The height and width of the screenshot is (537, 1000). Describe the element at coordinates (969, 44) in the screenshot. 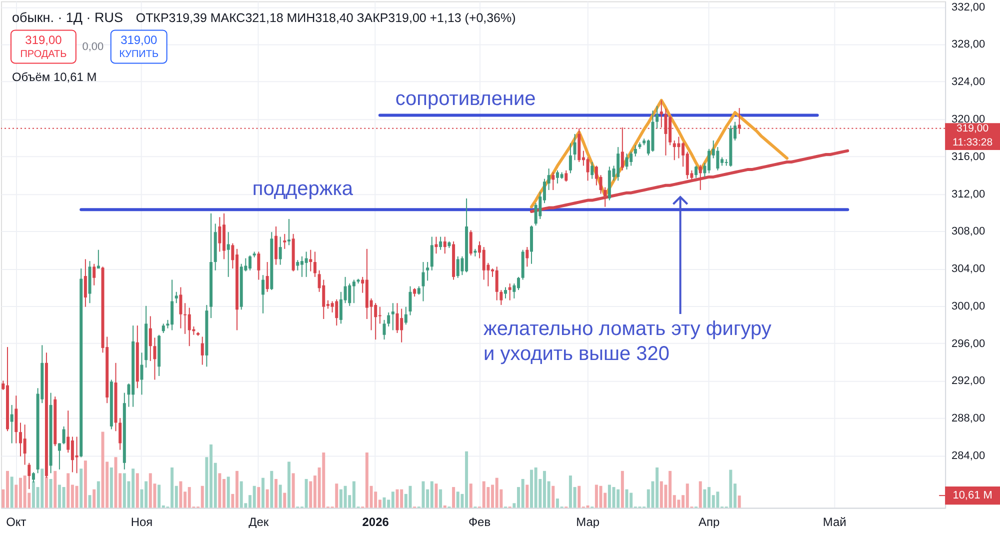

I see `y-tick-label: 328,00` at that location.